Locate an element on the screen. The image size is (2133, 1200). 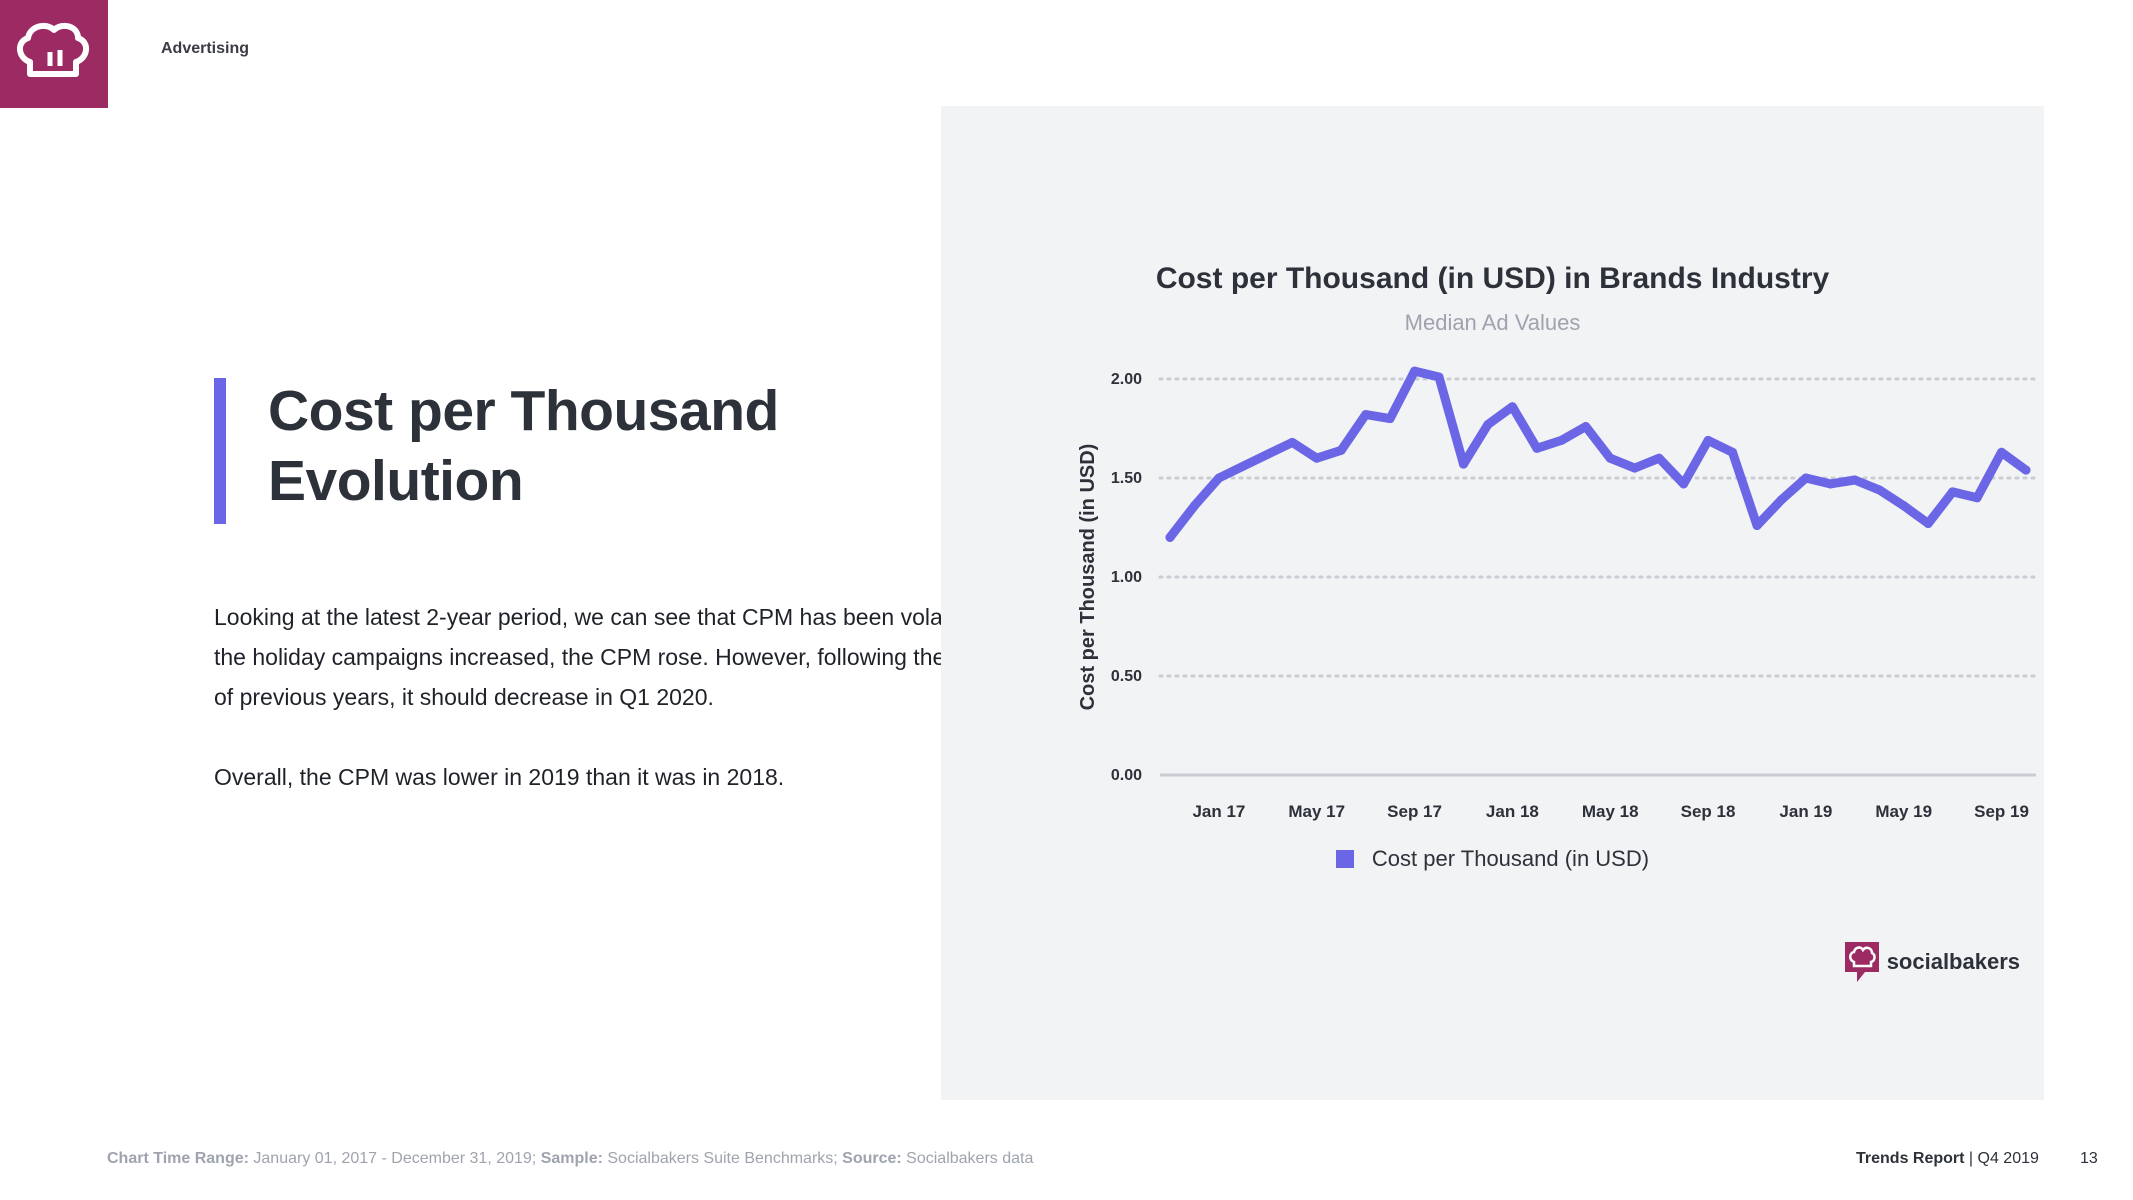
x-tick-label: Sep 19 is located at coordinates (2001, 811).